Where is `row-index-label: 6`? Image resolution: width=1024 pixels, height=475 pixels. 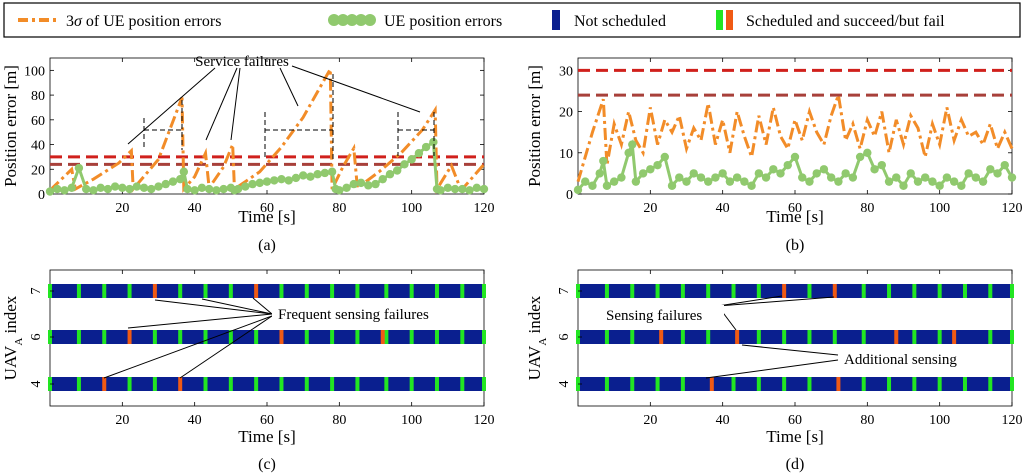 row-index-label: 6 is located at coordinates (36, 337).